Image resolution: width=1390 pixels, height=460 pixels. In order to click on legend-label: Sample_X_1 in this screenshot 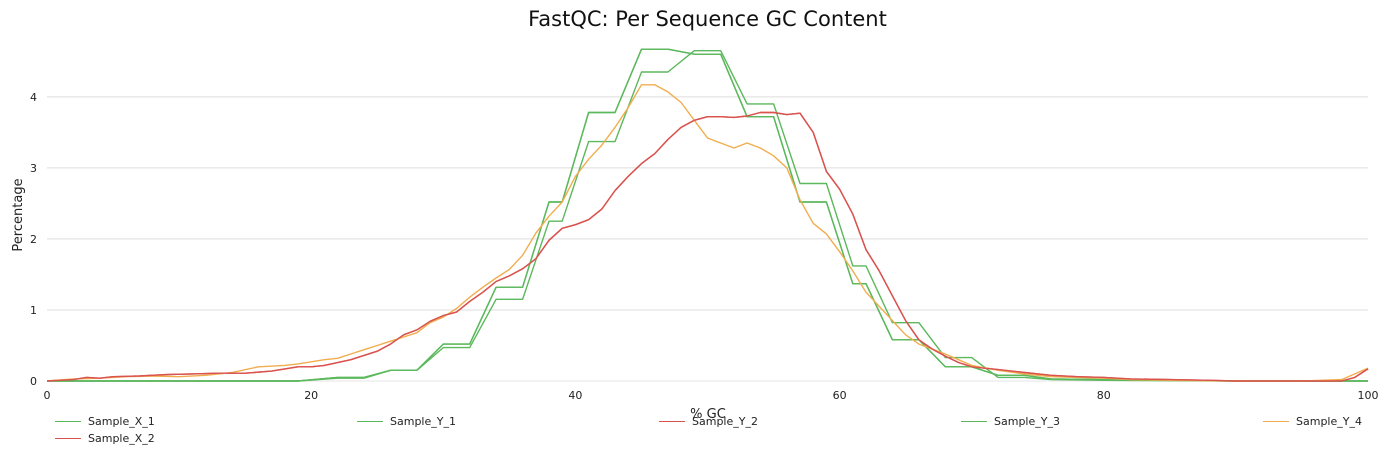, I will do `click(121, 421)`.